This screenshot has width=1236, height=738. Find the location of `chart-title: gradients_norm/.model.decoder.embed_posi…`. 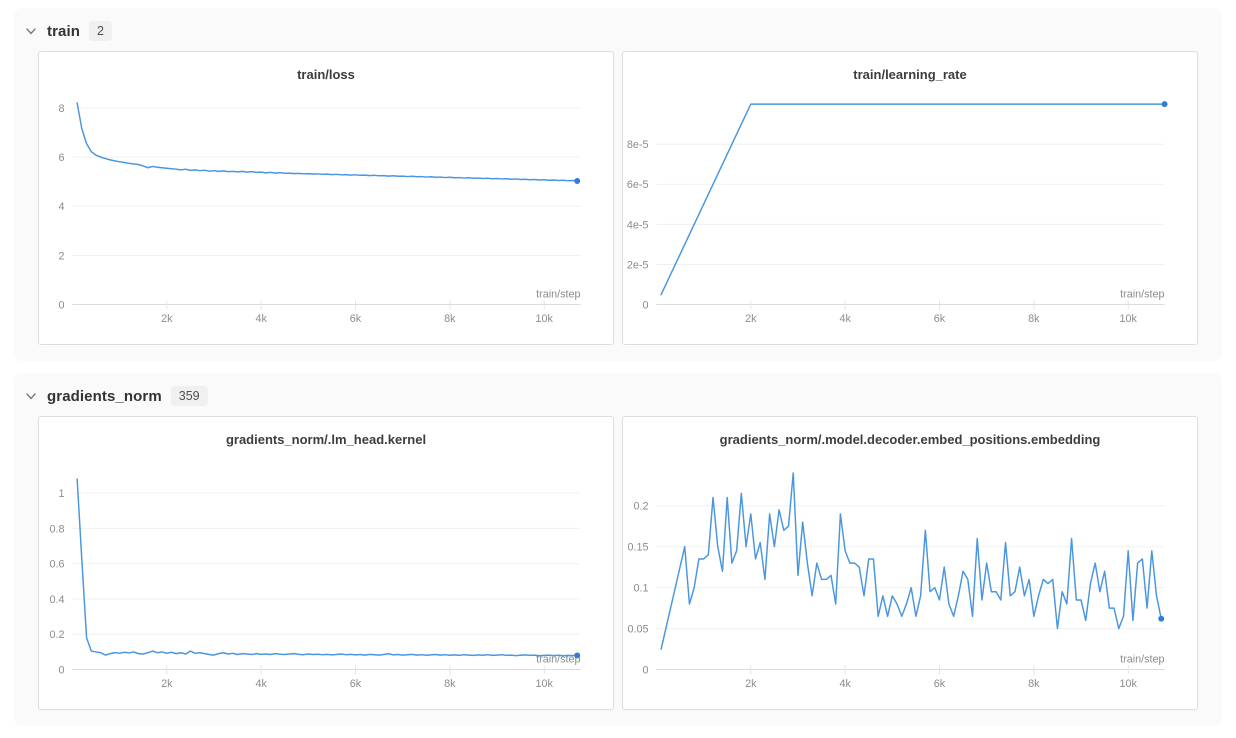

chart-title: gradients_norm/.model.decoder.embed_posi… is located at coordinates (910, 439).